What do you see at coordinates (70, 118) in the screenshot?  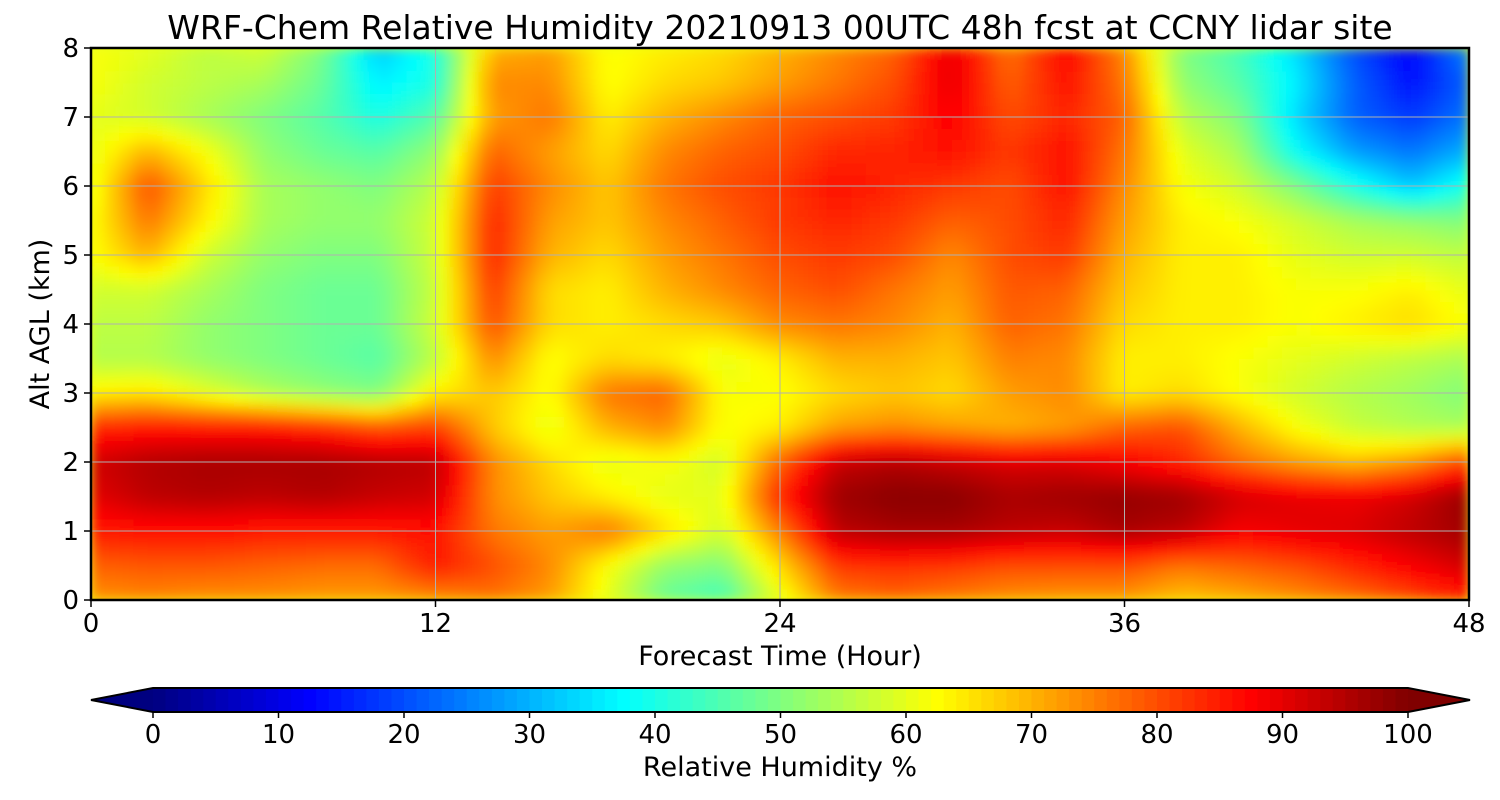 I see `y-tick-label: 7` at bounding box center [70, 118].